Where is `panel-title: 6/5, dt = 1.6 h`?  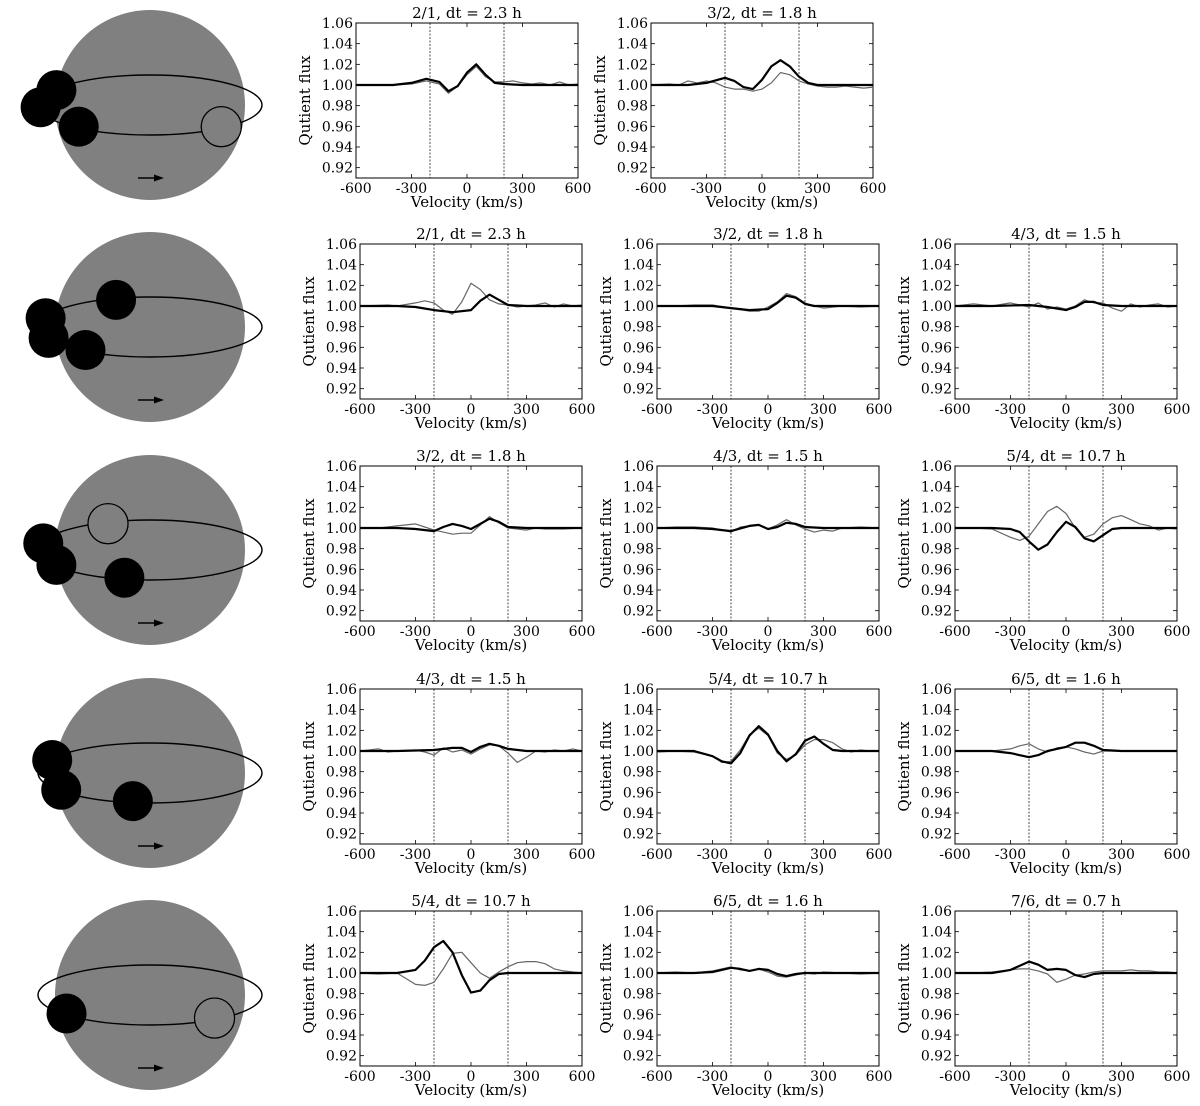
panel-title: 6/5, dt = 1.6 h is located at coordinates (1066, 679).